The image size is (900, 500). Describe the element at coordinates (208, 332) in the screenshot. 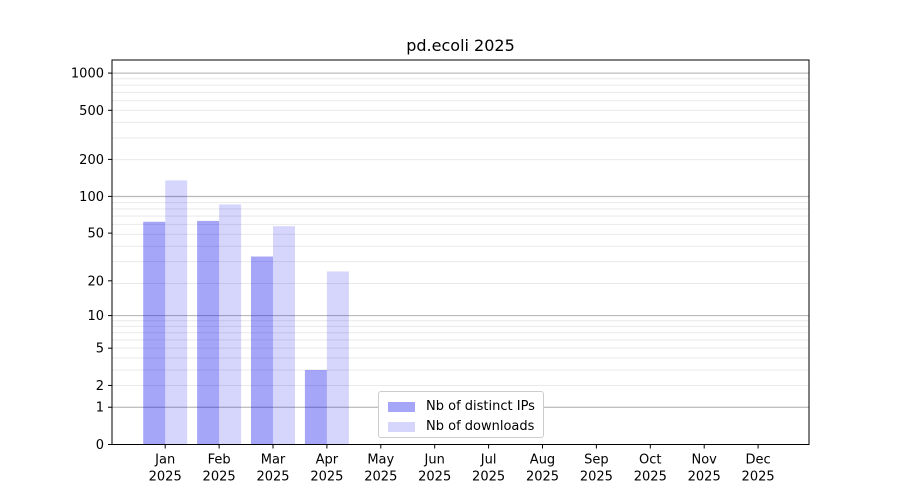

I see `bar-feb-distinct-ips` at that location.